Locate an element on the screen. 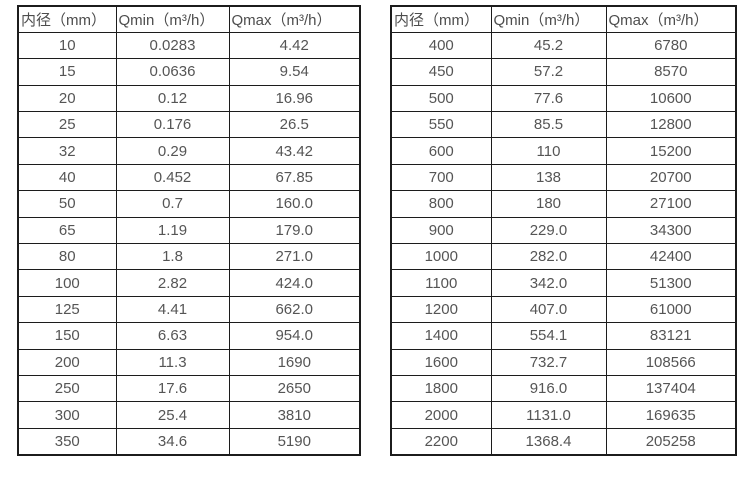  table-cell: 200 is located at coordinates (67, 362).